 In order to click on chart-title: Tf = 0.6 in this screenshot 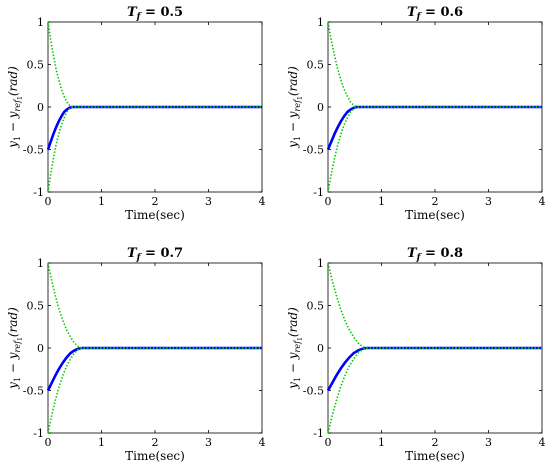, I will do `click(435, 13)`.